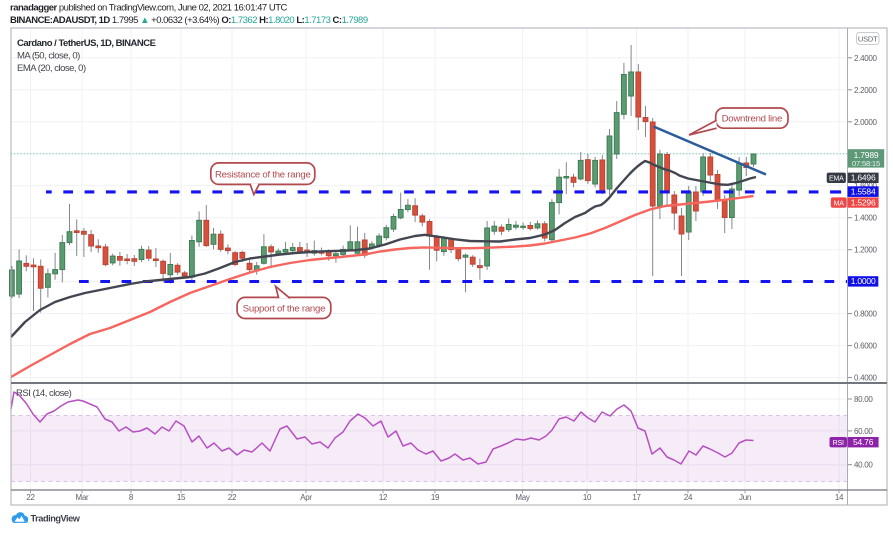 The width and height of the screenshot is (893, 539). What do you see at coordinates (863, 442) in the screenshot?
I see `svg-text: 54.76` at bounding box center [863, 442].